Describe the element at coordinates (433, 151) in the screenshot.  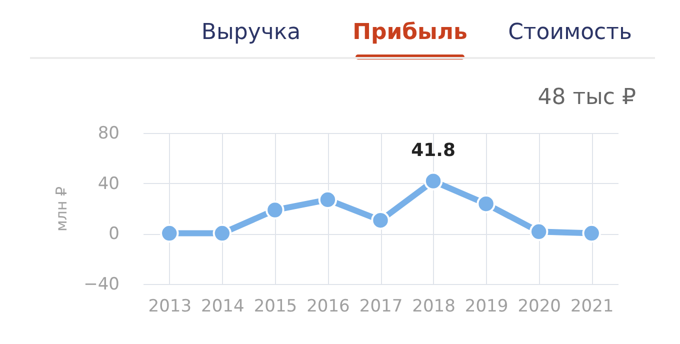
I see `data-label: 41.8` at that location.